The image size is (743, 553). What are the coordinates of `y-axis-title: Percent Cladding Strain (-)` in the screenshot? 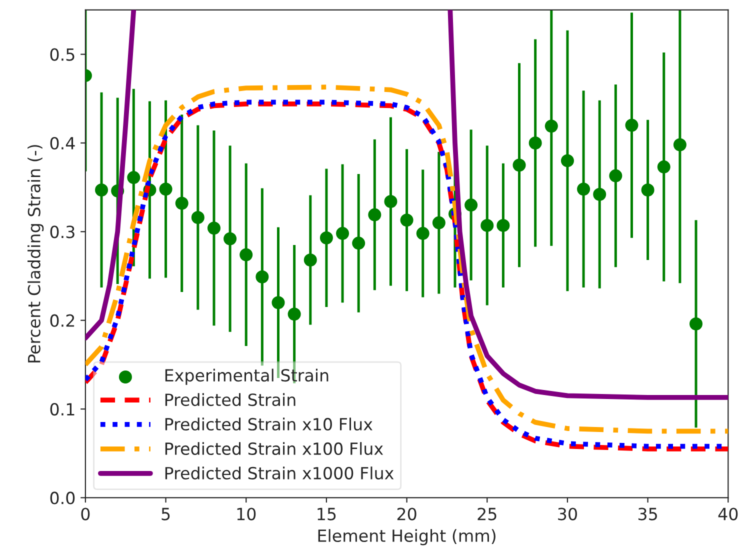 It's located at (36, 253).